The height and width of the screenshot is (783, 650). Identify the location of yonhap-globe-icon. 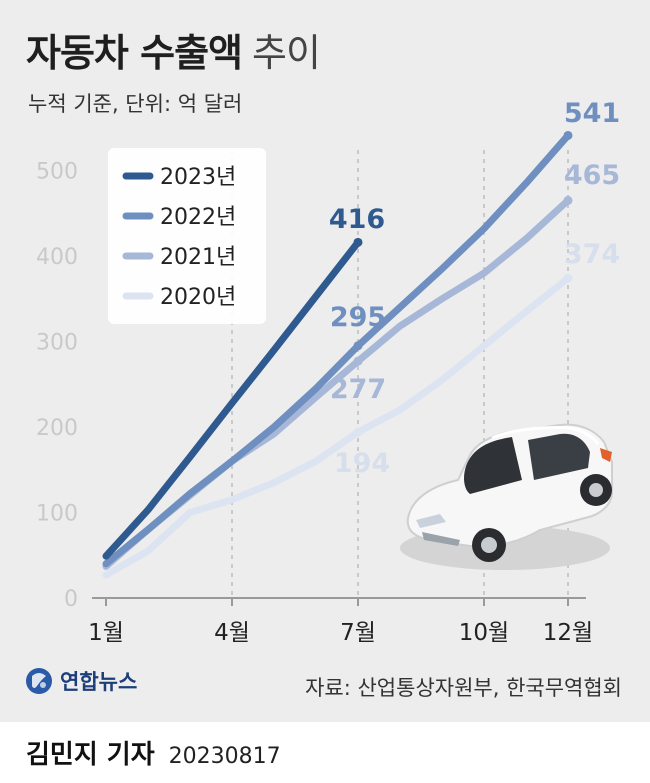
(39, 681).